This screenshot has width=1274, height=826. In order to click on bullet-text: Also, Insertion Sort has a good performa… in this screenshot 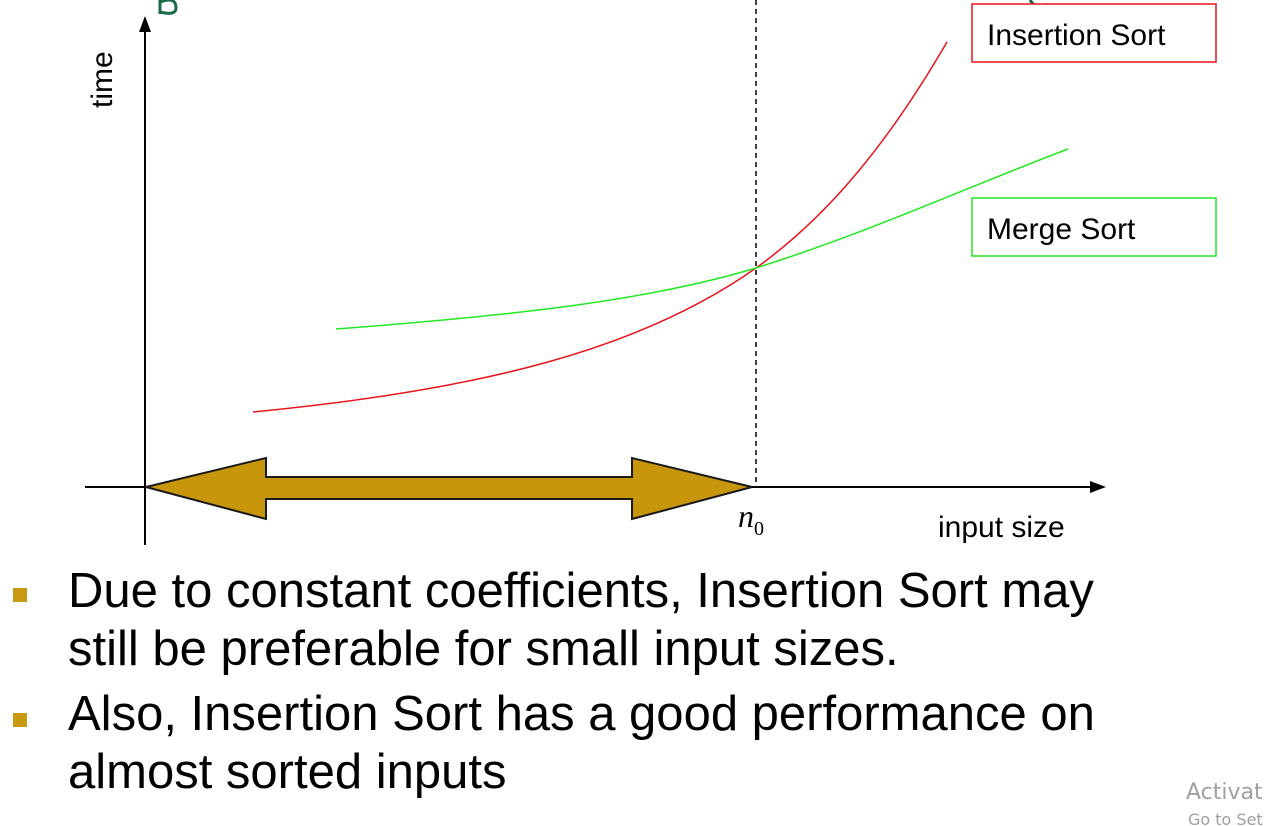, I will do `click(581, 743)`.